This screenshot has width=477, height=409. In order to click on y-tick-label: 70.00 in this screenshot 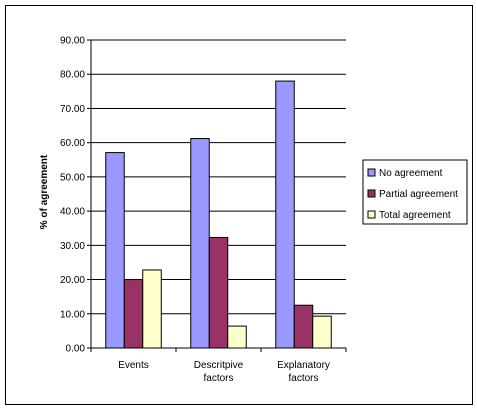, I will do `click(72, 109)`.